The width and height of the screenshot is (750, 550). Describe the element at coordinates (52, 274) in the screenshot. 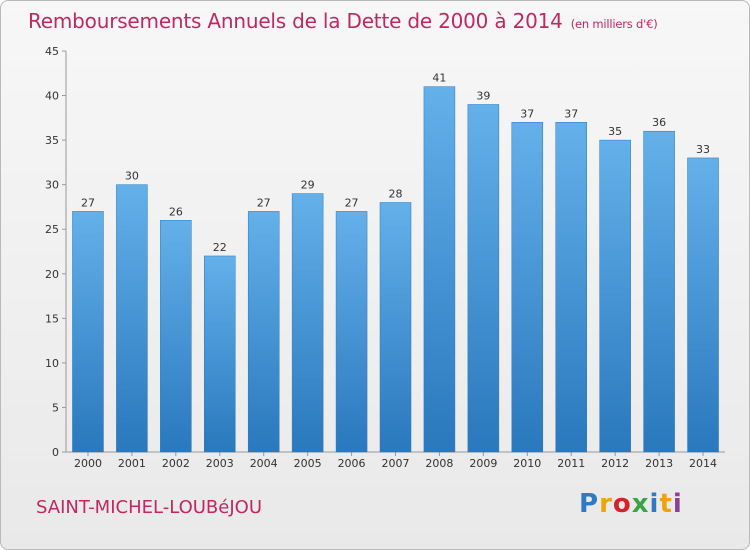

I see `y-tick-label: 20` at that location.